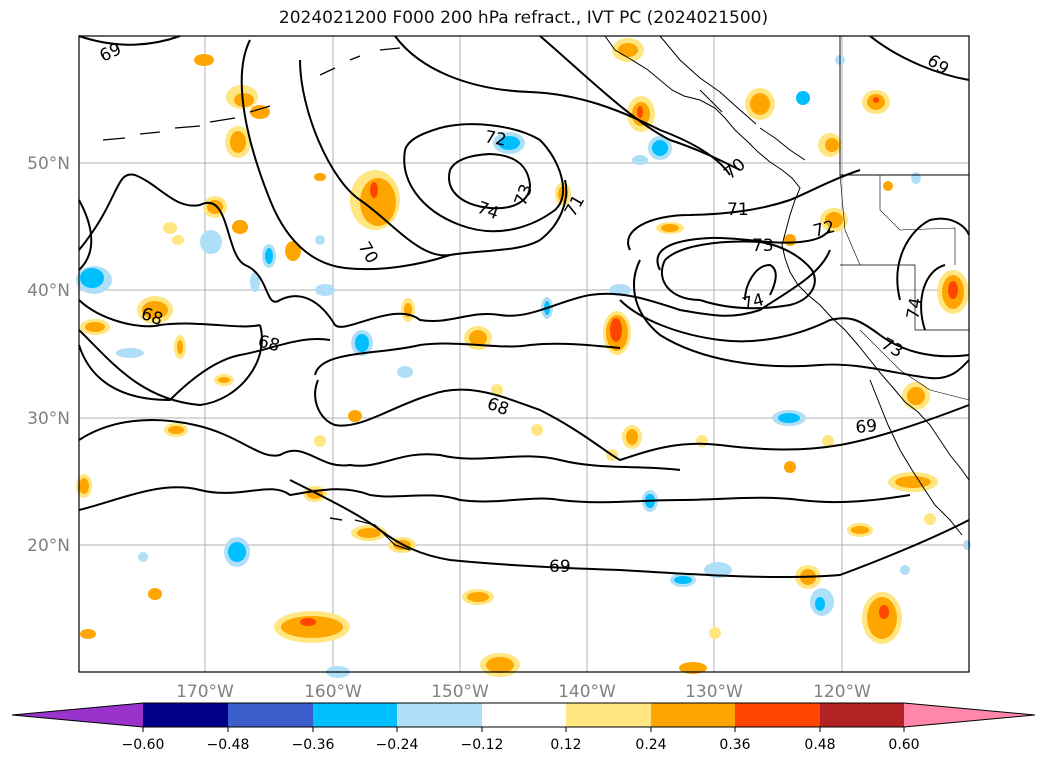 This screenshot has height=765, width=1047. Describe the element at coordinates (565, 745) in the screenshot. I see `colorbar-tick-label: 0.12` at that location.